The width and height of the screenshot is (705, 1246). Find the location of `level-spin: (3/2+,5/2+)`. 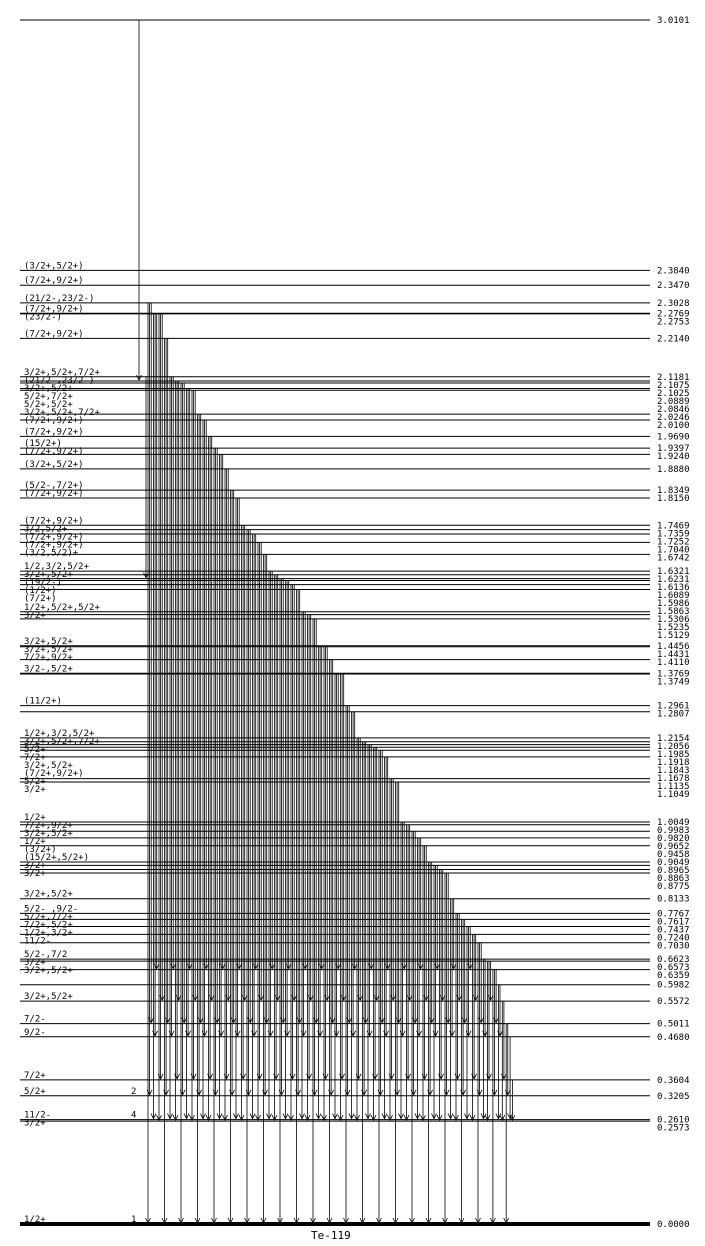

level-spin: (3/2+,5/2+) is located at coordinates (54, 465).